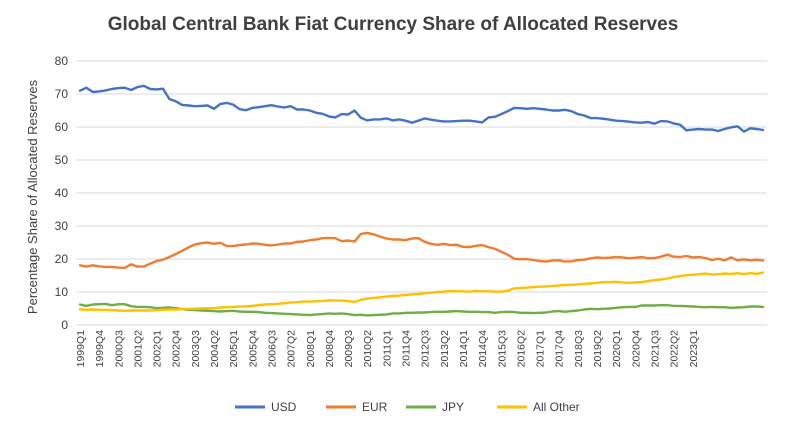  What do you see at coordinates (62, 61) in the screenshot?
I see `y-tick-label: 80` at bounding box center [62, 61].